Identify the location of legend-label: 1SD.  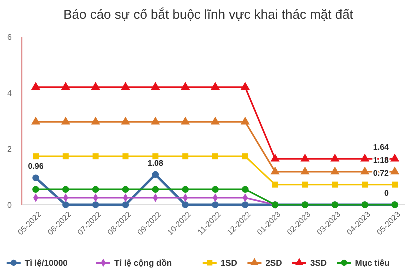
(229, 263).